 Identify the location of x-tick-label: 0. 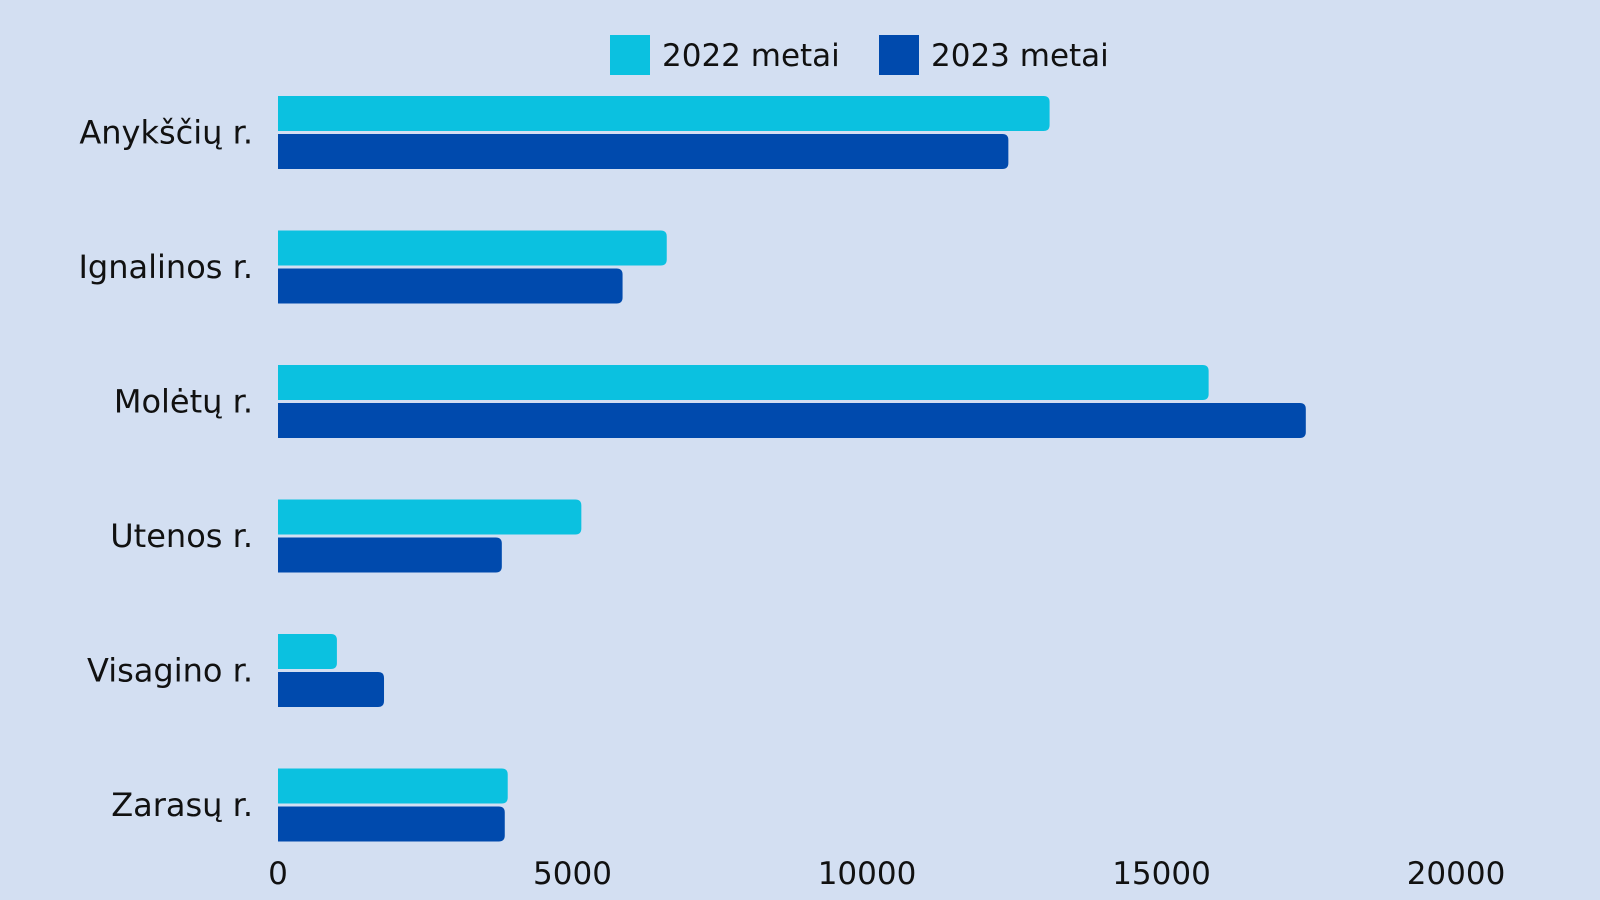
(278, 874).